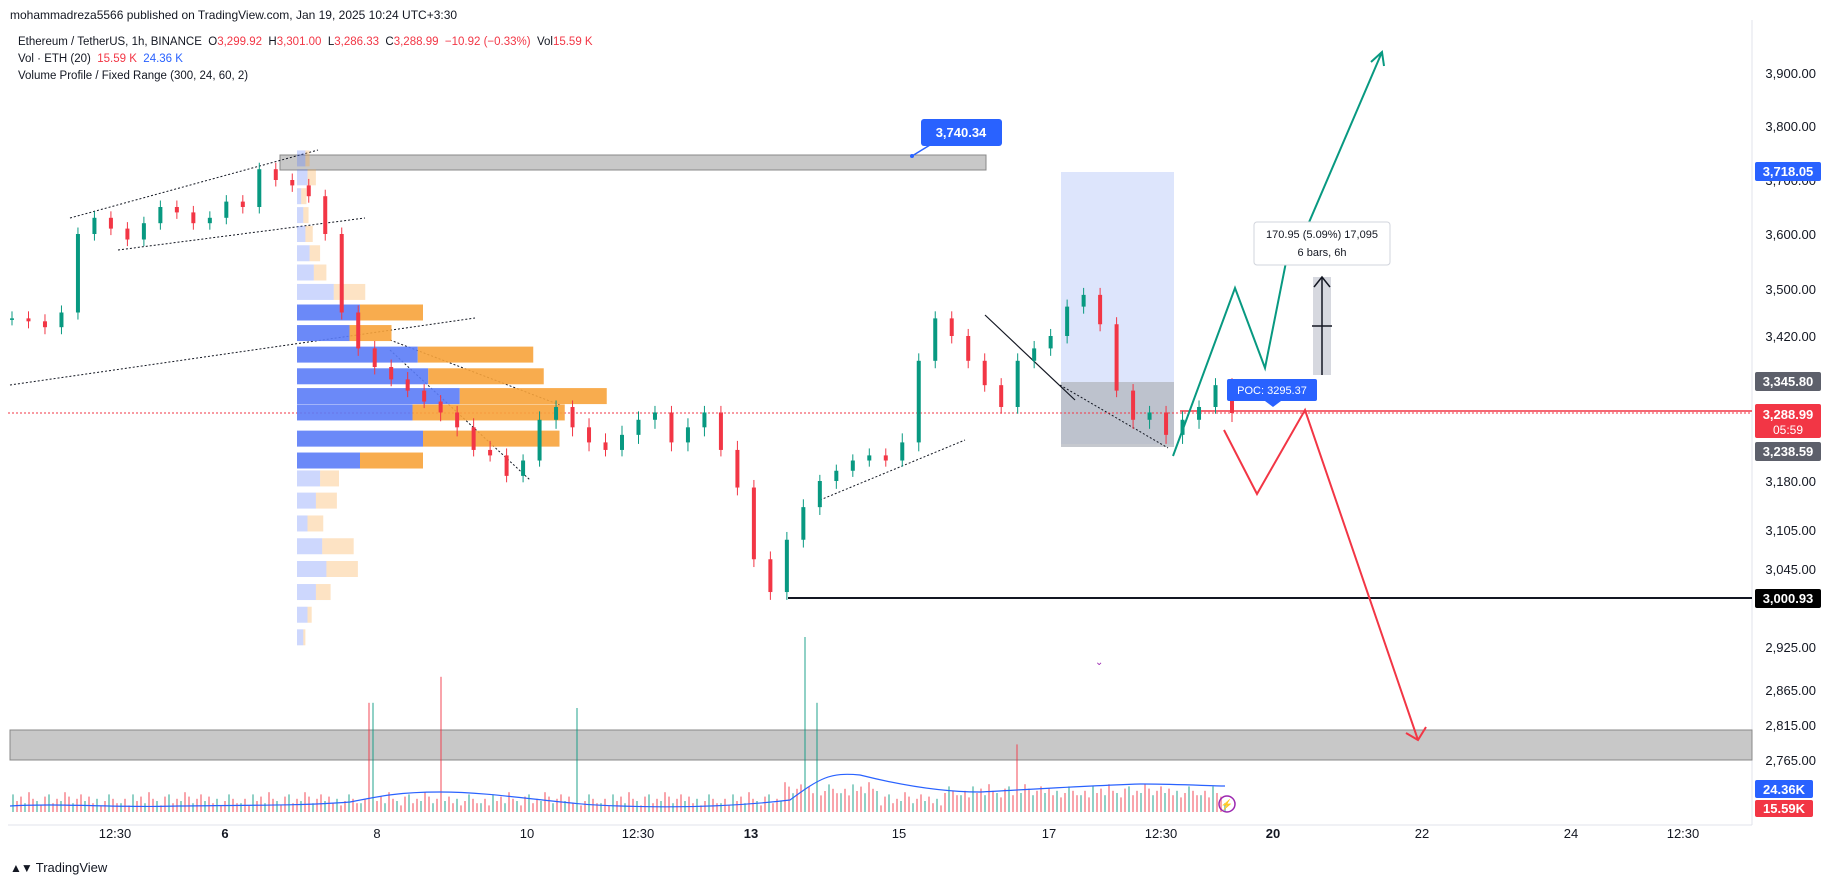 The height and width of the screenshot is (883, 1835). I want to click on symbol-title: Ethereum / TetherUS, 1h, BINANCE, so click(110, 42).